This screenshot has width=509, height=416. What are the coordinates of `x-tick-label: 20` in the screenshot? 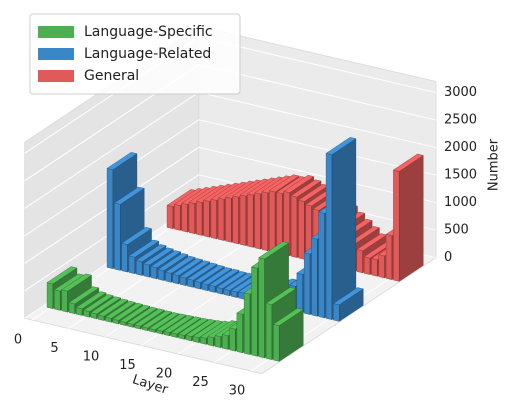 It's located at (164, 374).